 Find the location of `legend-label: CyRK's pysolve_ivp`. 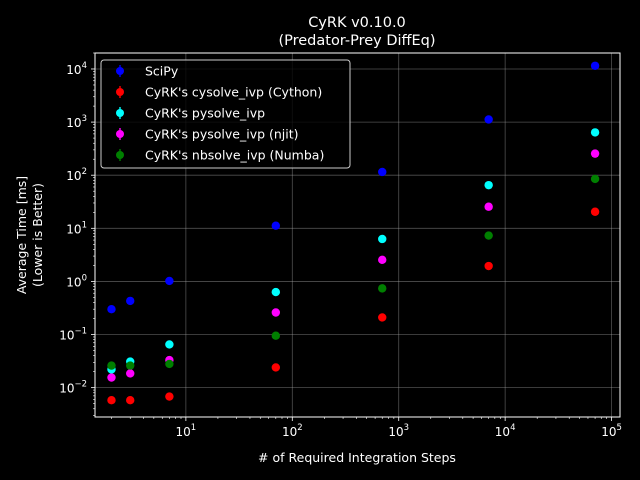

legend-label: CyRK's pysolve_ivp is located at coordinates (205, 113).